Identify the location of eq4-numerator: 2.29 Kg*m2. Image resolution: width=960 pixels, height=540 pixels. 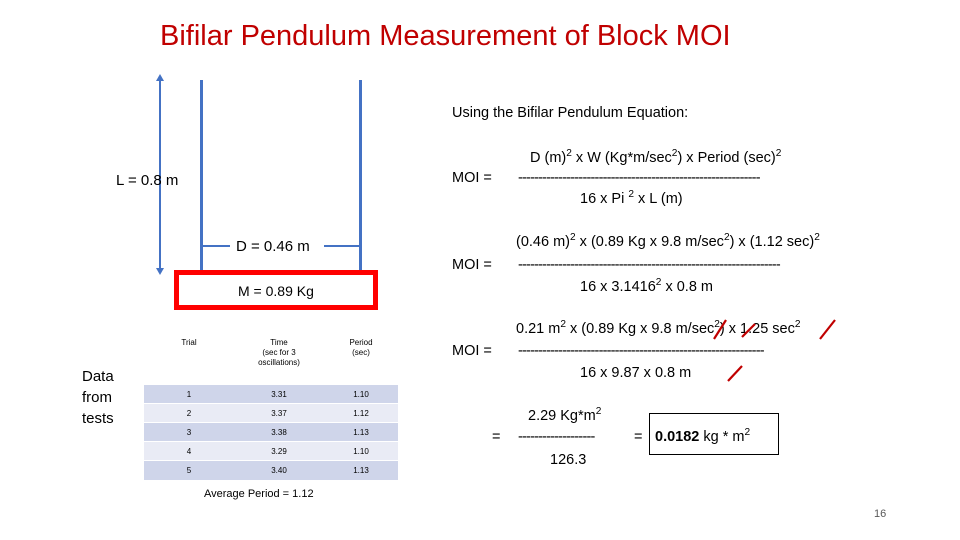
(565, 415).